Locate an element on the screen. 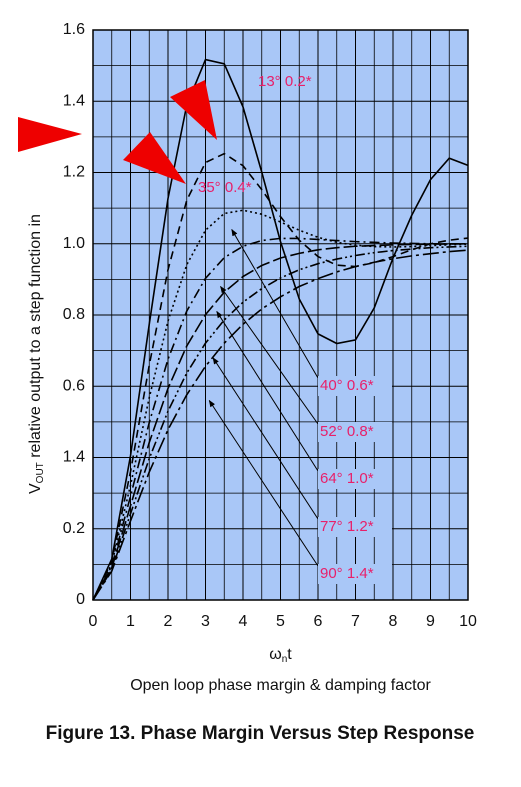  y-tick-label: 1.0 is located at coordinates (74, 243).